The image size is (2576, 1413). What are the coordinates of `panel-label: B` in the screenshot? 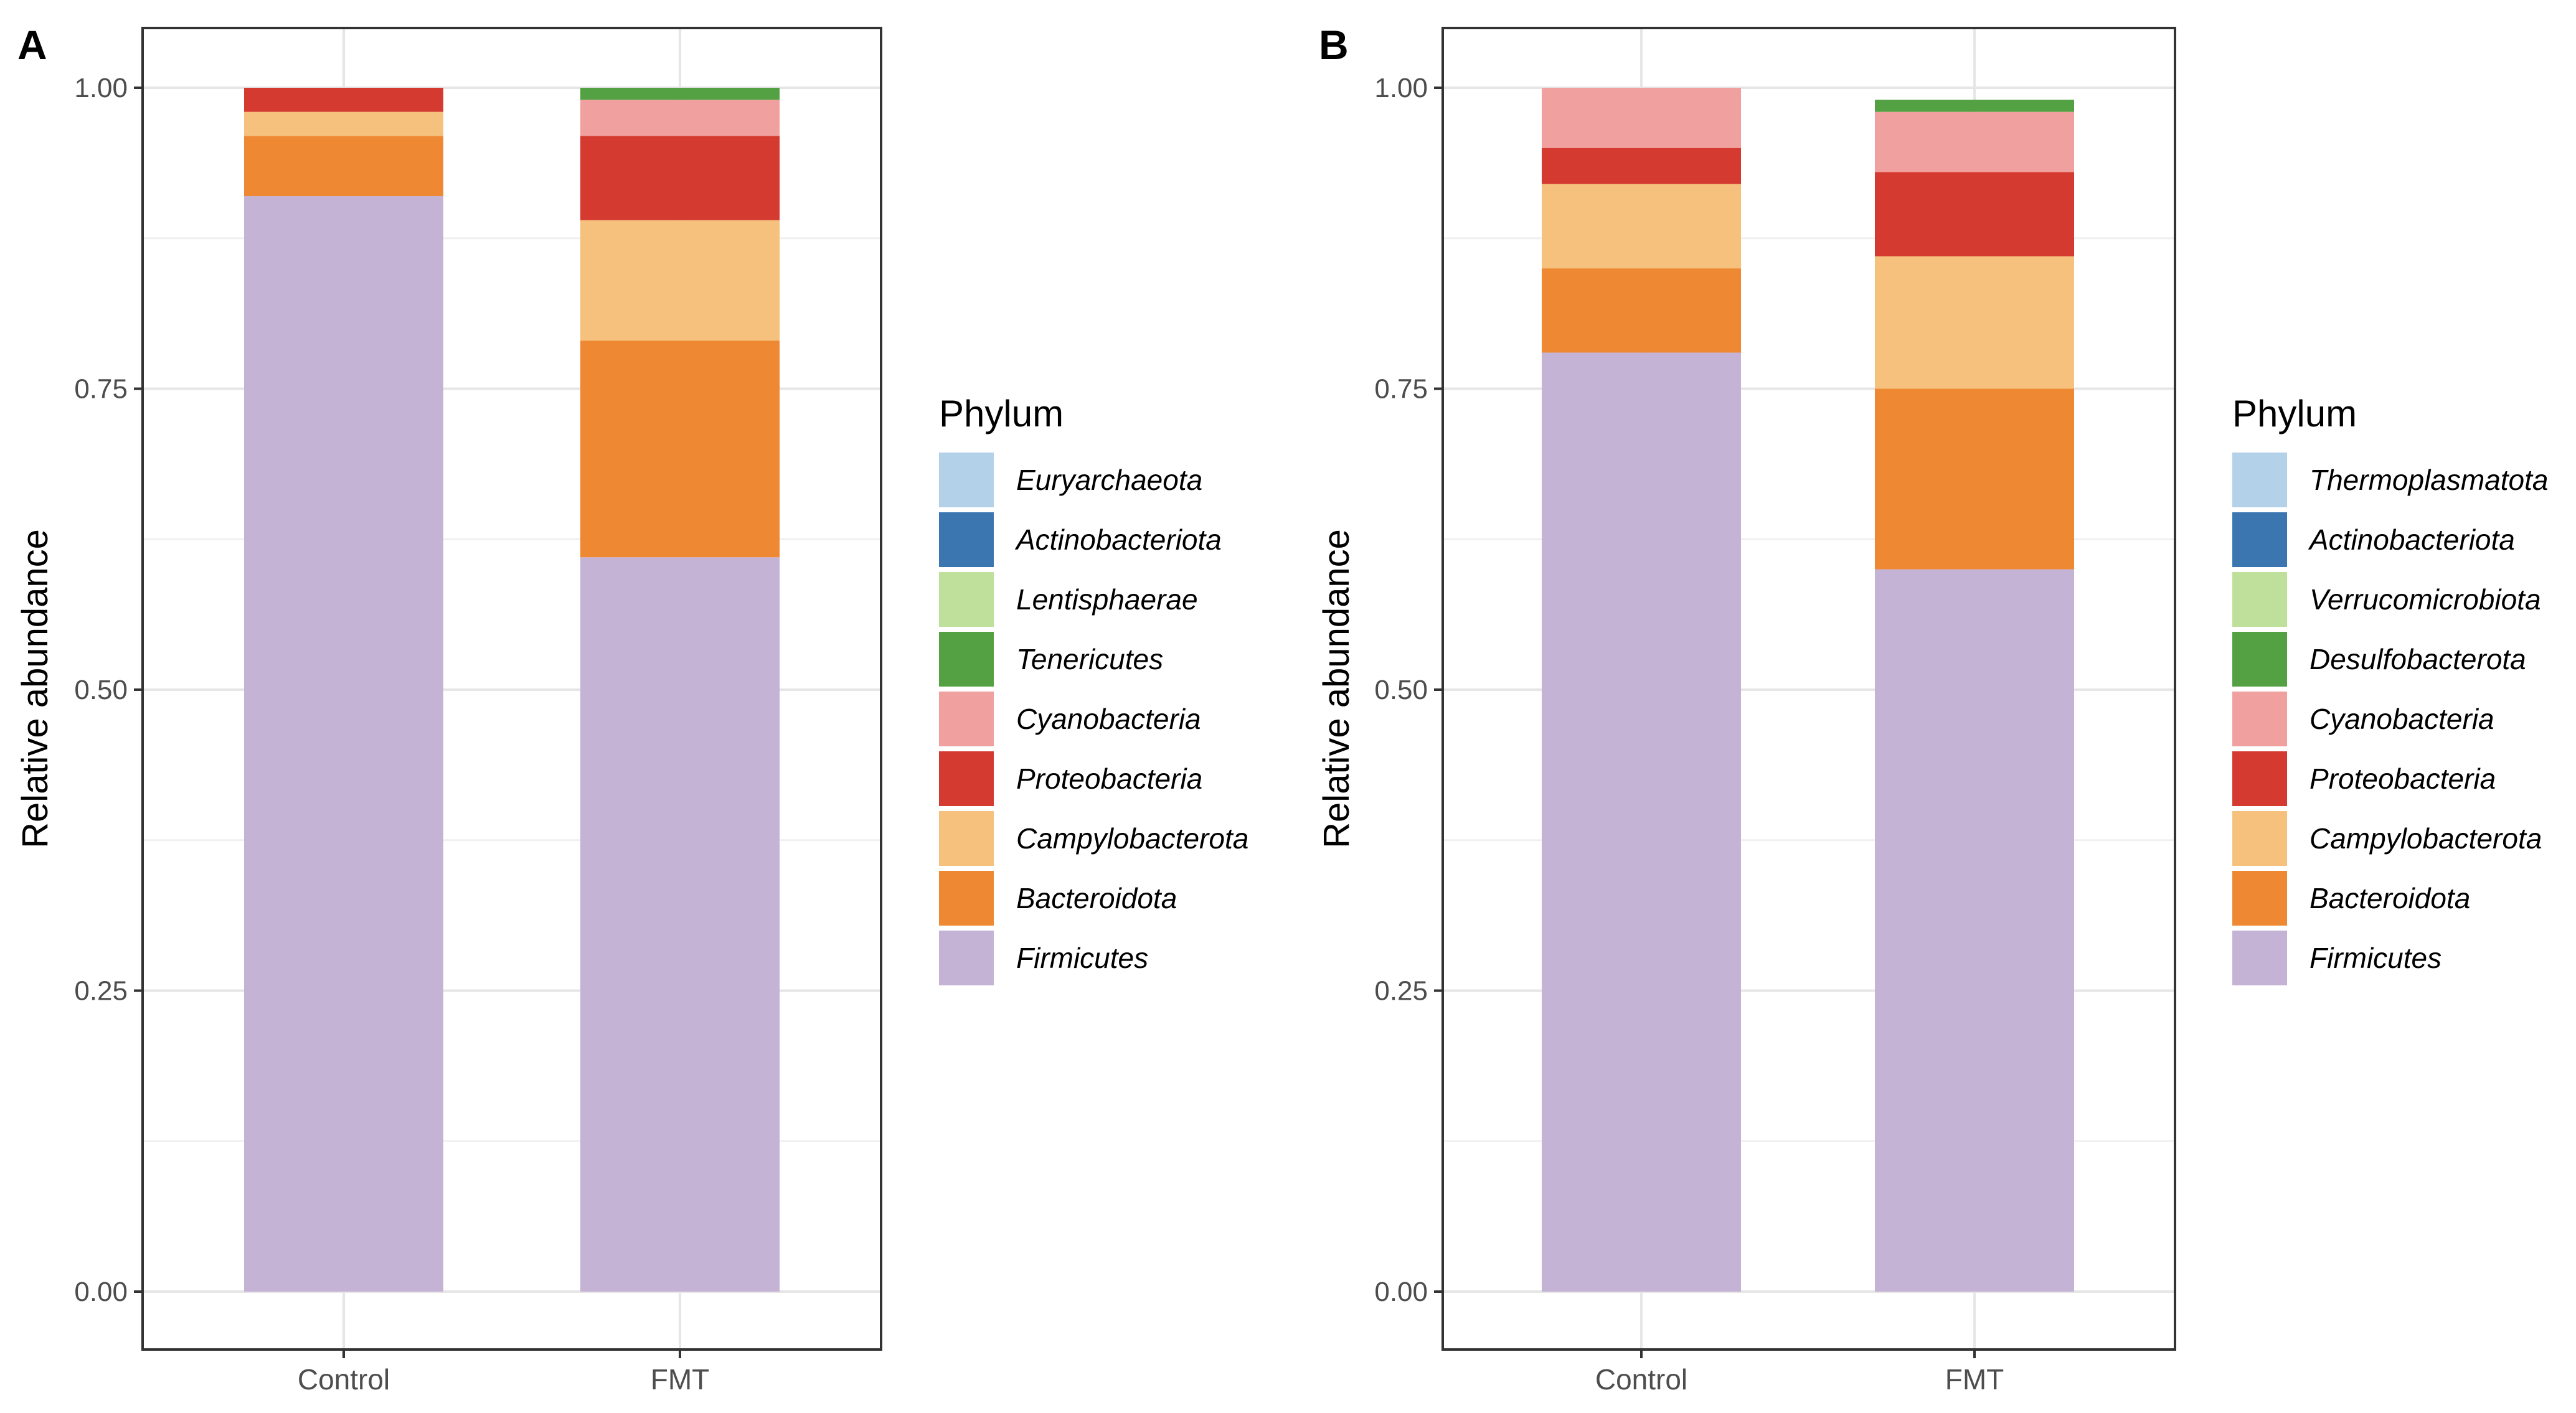 It's located at (1334, 45).